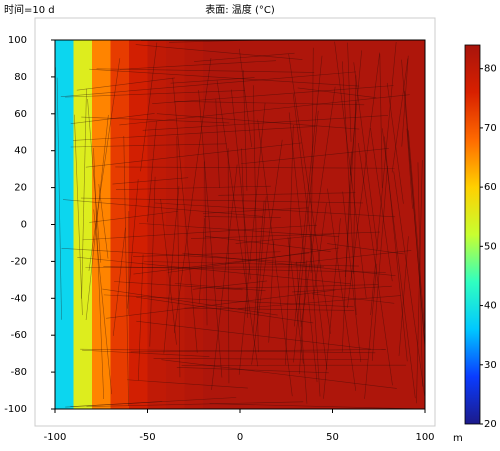 The width and height of the screenshot is (500, 451). I want to click on colorbar-tick-label: 30, so click(490, 365).